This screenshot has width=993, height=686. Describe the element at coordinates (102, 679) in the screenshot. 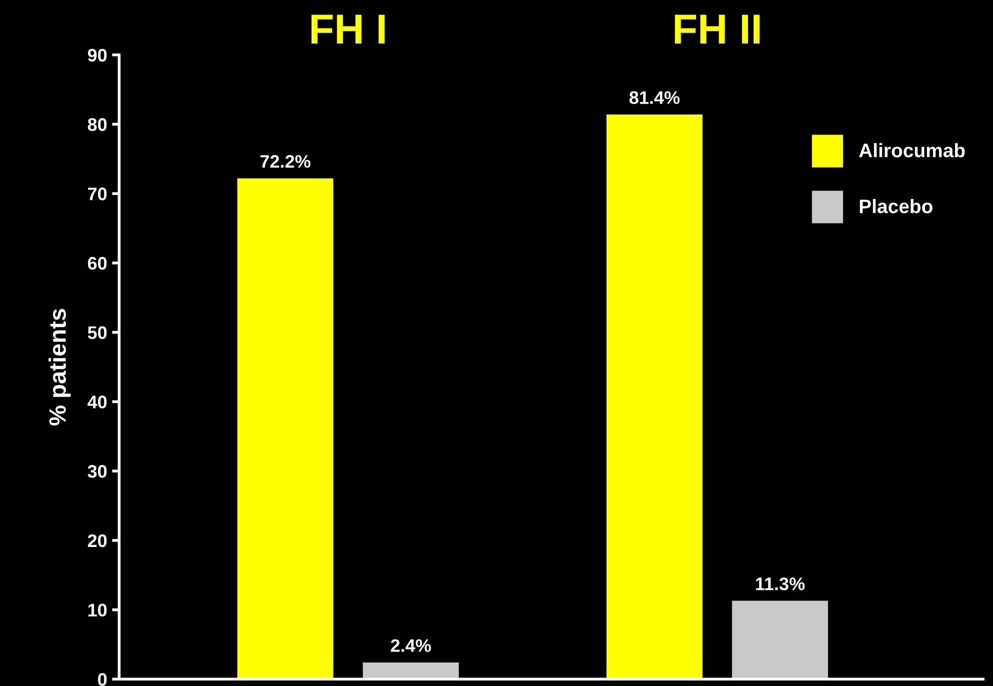

I see `y-tick-label: 0` at that location.